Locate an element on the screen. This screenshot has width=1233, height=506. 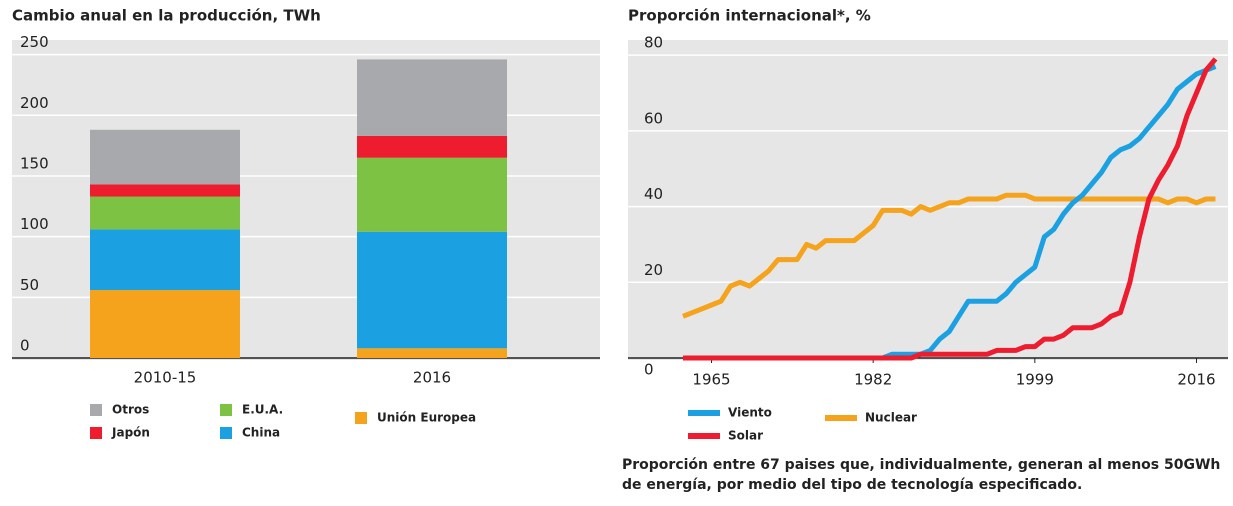
legend-label: Solar is located at coordinates (745, 436).